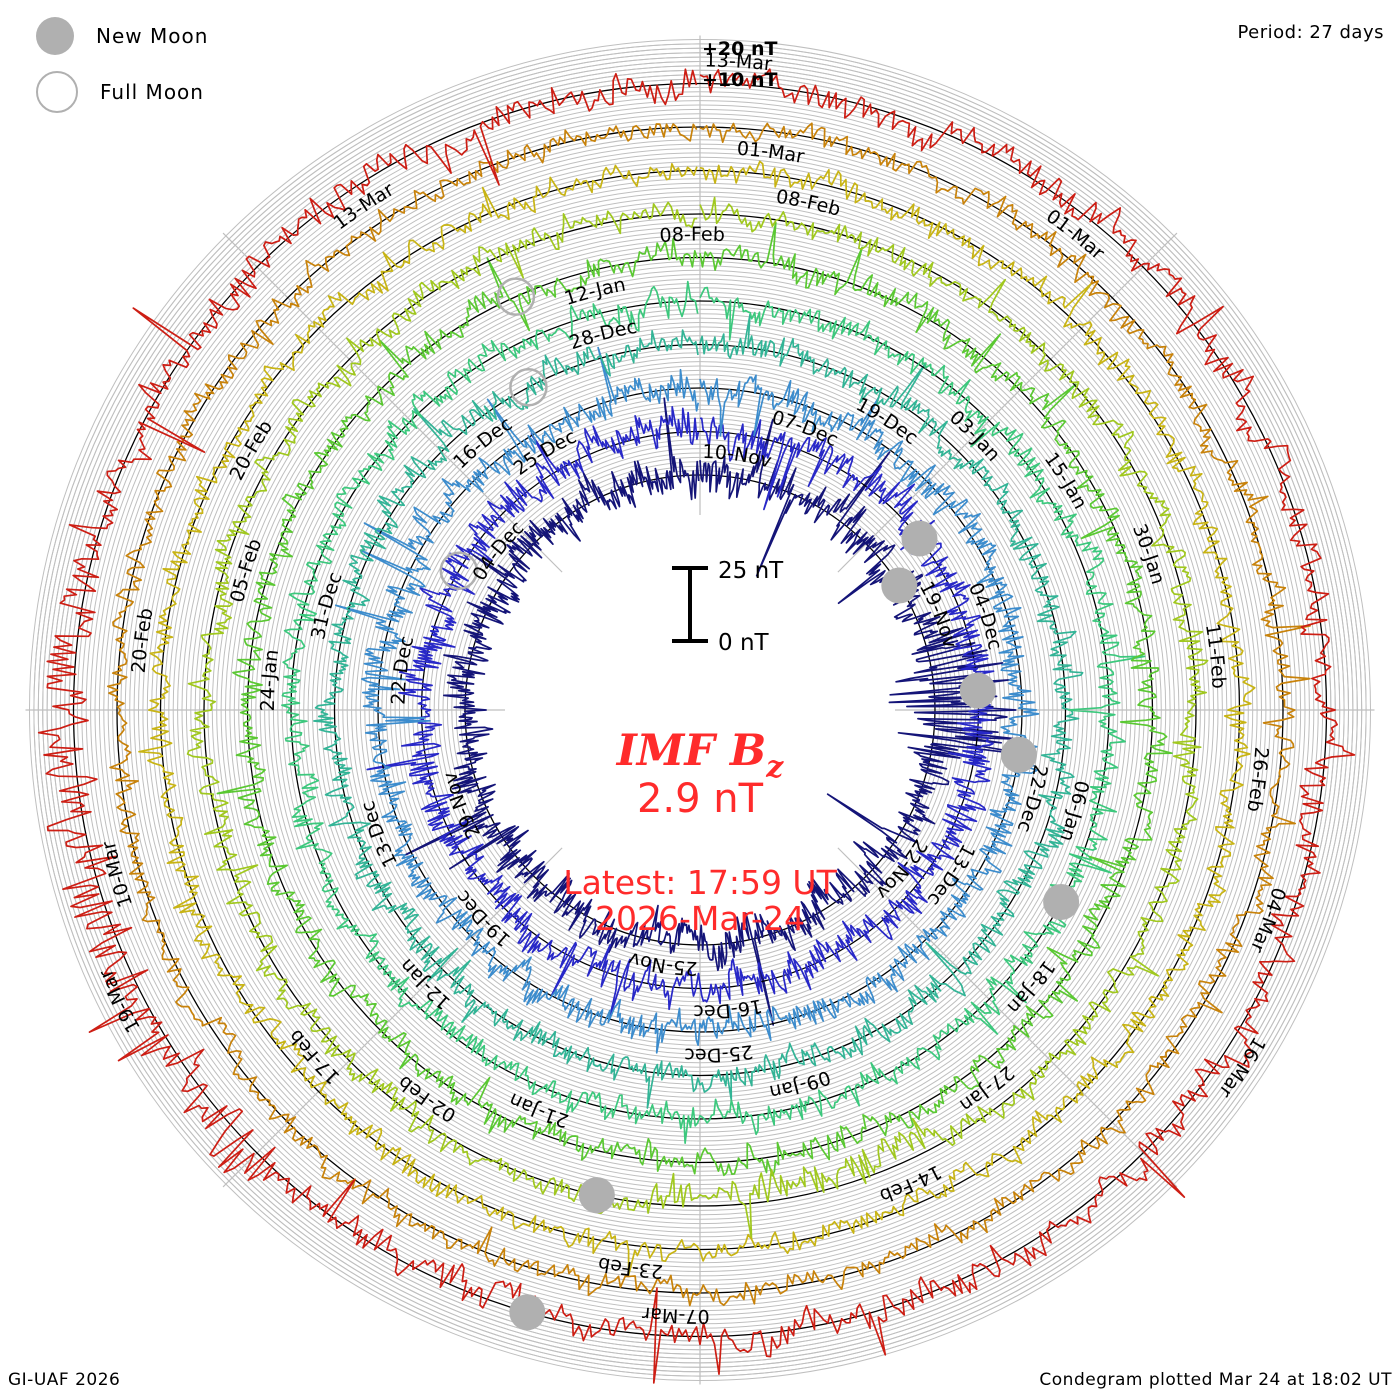 Image resolution: width=1400 pixels, height=1400 pixels. Describe the element at coordinates (1257, 779) in the screenshot. I see `date-label: 26-Feb` at that location.